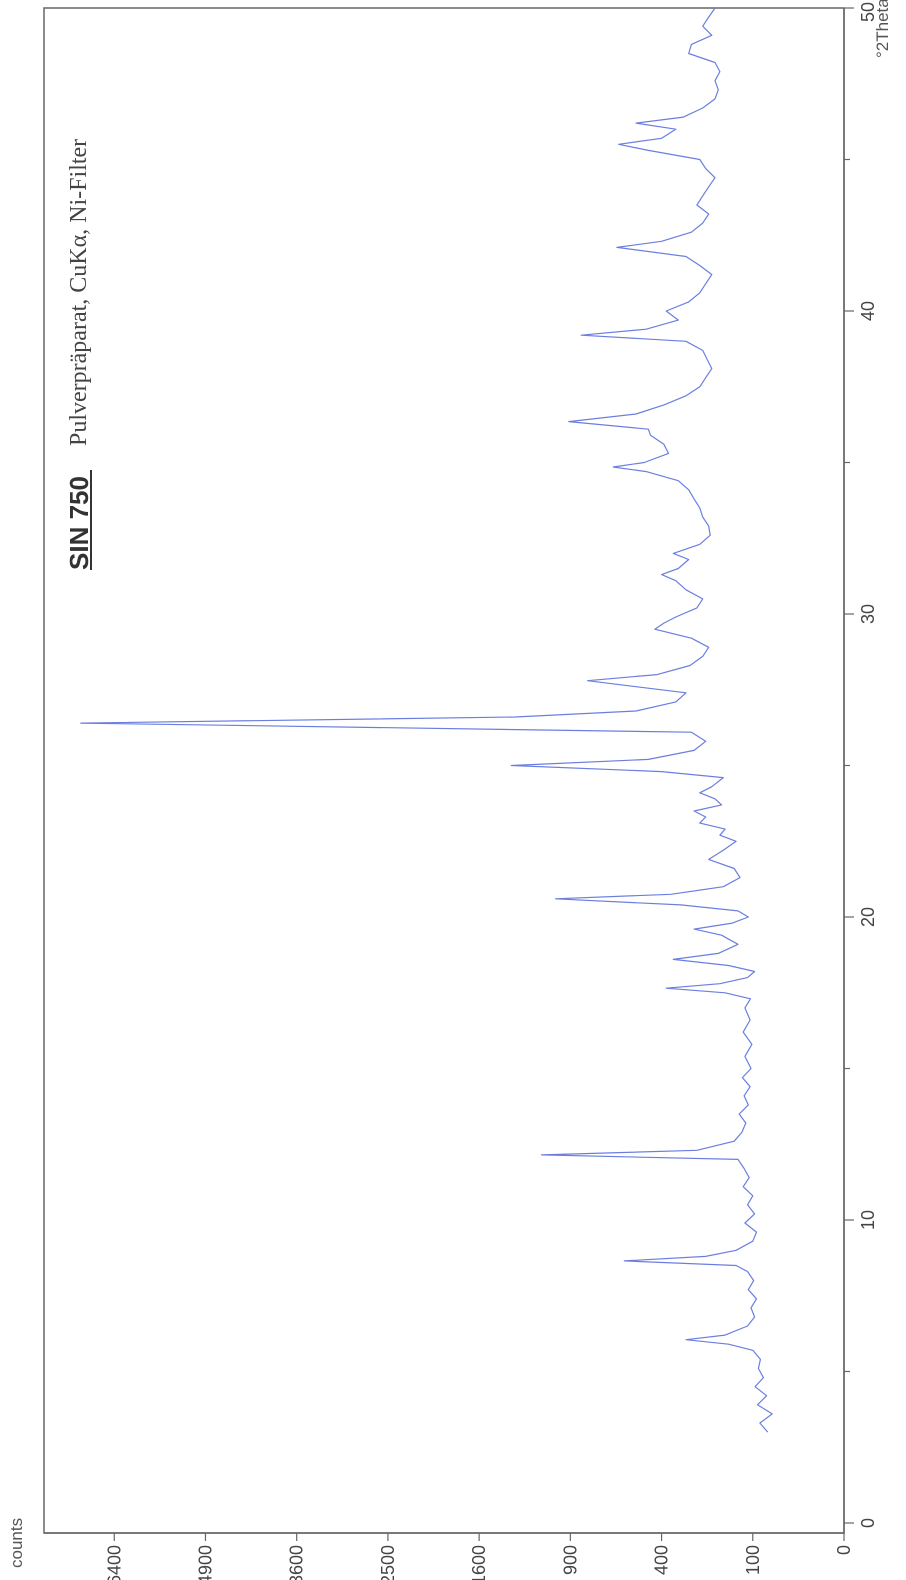 The image size is (906, 1580). What do you see at coordinates (570, 1560) in the screenshot?
I see `counts-tick-label: 900` at bounding box center [570, 1560].